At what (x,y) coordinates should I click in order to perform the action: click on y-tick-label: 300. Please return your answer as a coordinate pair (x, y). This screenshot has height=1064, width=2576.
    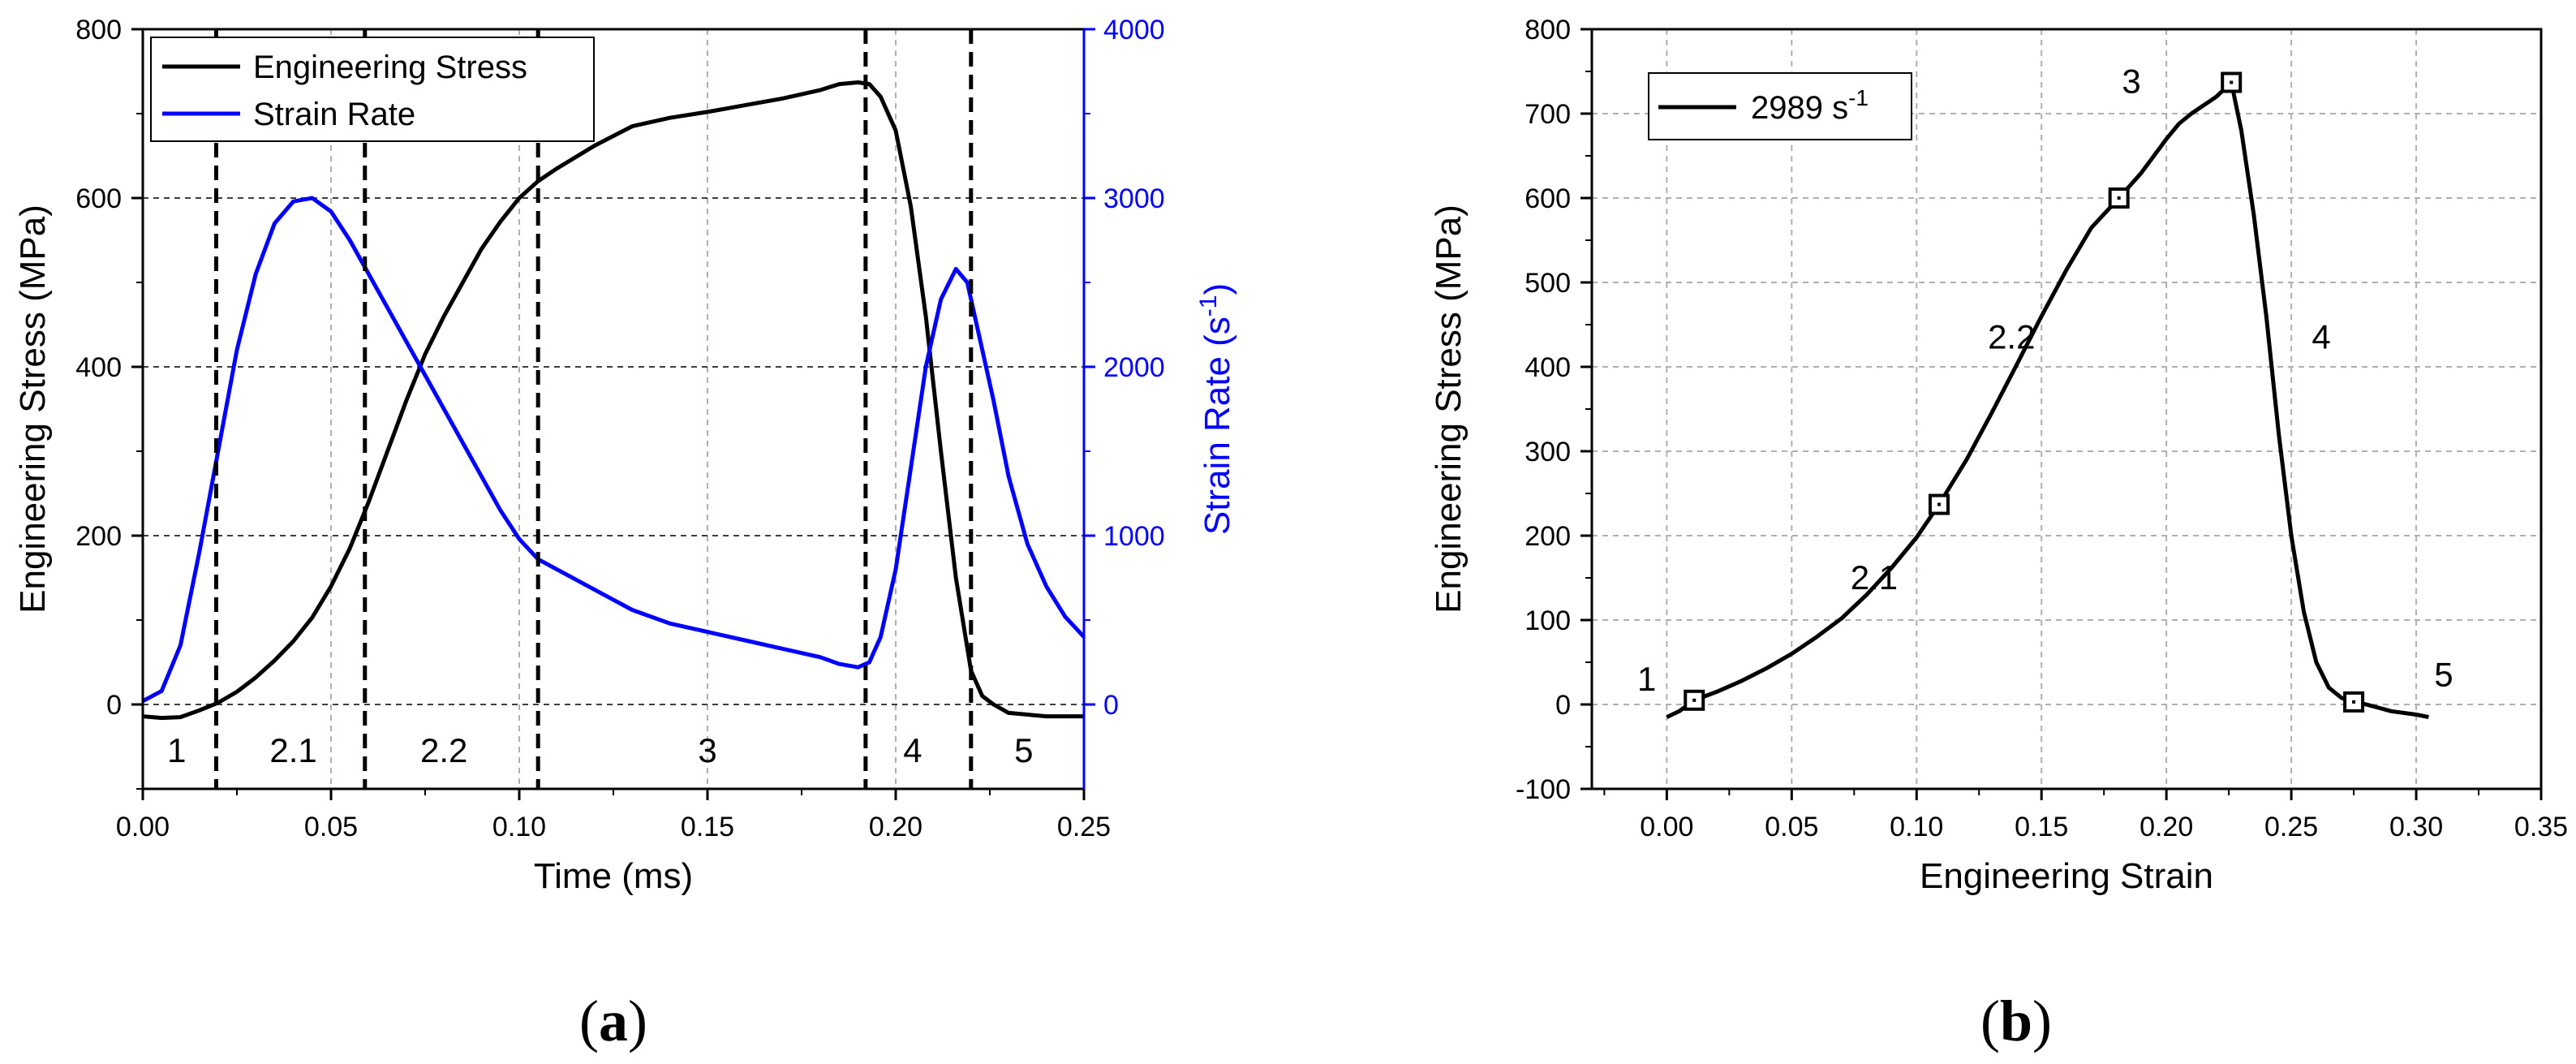
    Looking at the image, I should click on (1548, 452).